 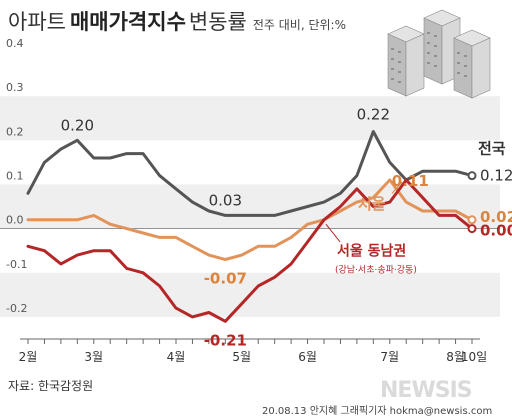 What do you see at coordinates (492, 149) in the screenshot?
I see `series-label-nationwide: 전국` at bounding box center [492, 149].